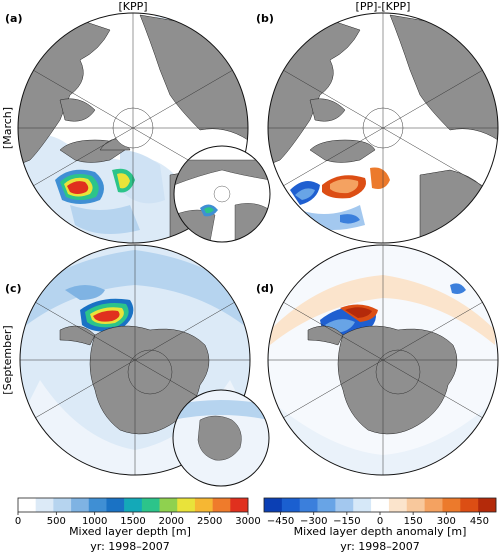 The width and height of the screenshot is (500, 557). Describe the element at coordinates (130, 531) in the screenshot. I see `colorbar-mld-label: Mixed layer depth [m]` at that location.